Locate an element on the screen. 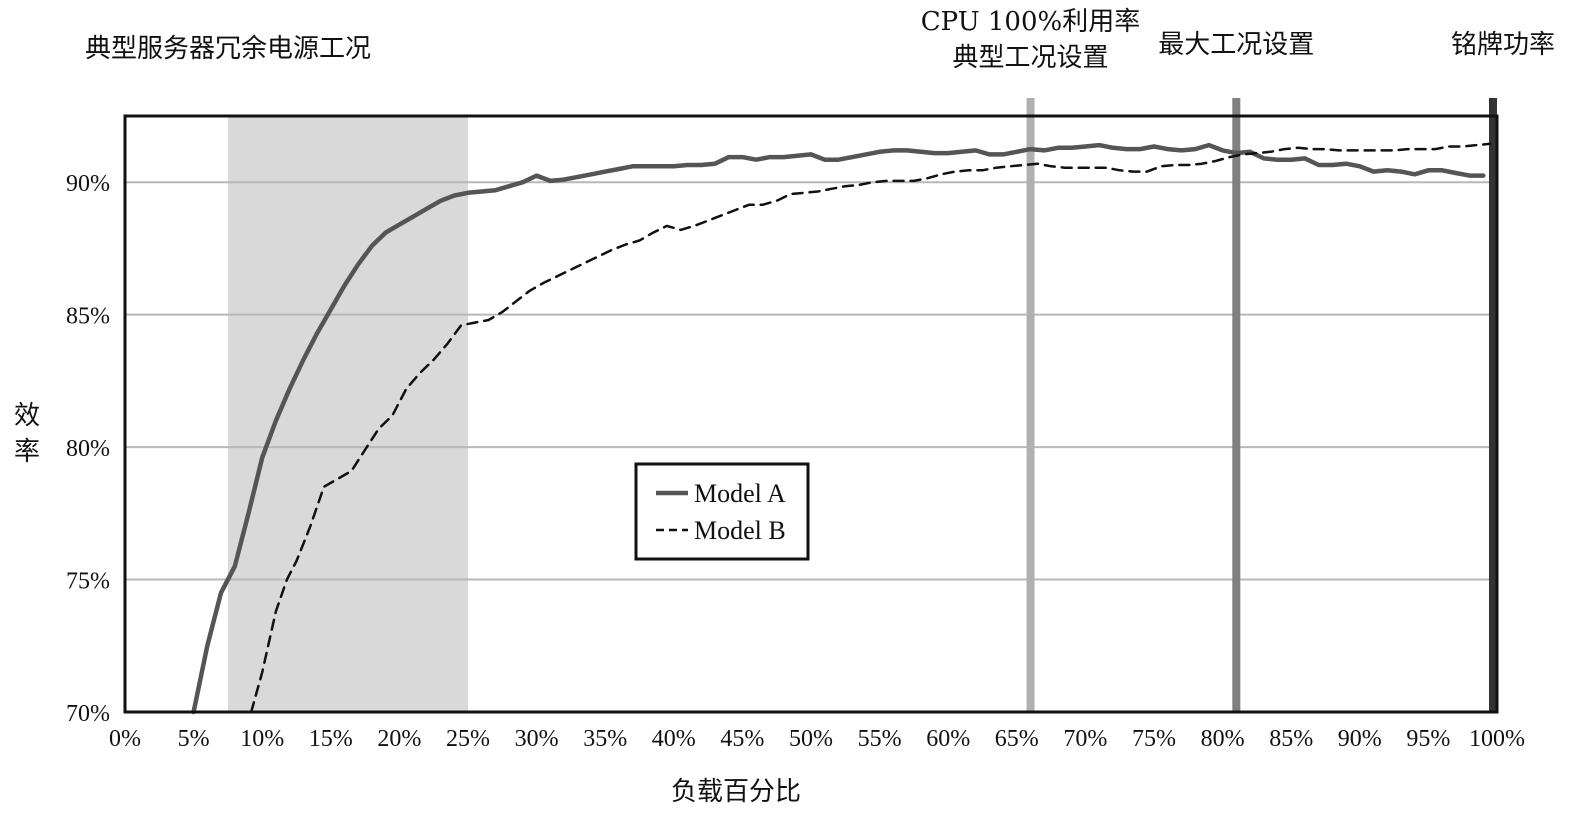  x-tick-label: 40% is located at coordinates (674, 739).